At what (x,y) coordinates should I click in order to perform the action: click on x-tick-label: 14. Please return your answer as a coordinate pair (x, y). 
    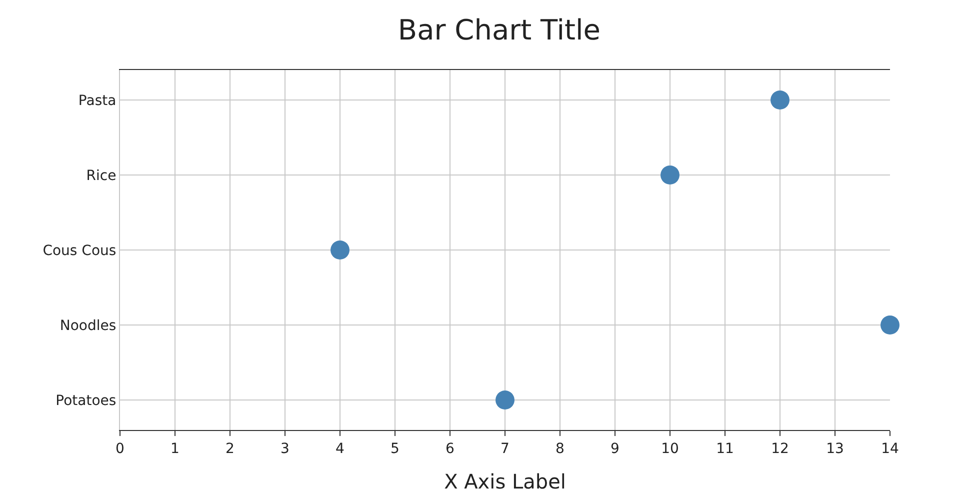
    Looking at the image, I should click on (890, 448).